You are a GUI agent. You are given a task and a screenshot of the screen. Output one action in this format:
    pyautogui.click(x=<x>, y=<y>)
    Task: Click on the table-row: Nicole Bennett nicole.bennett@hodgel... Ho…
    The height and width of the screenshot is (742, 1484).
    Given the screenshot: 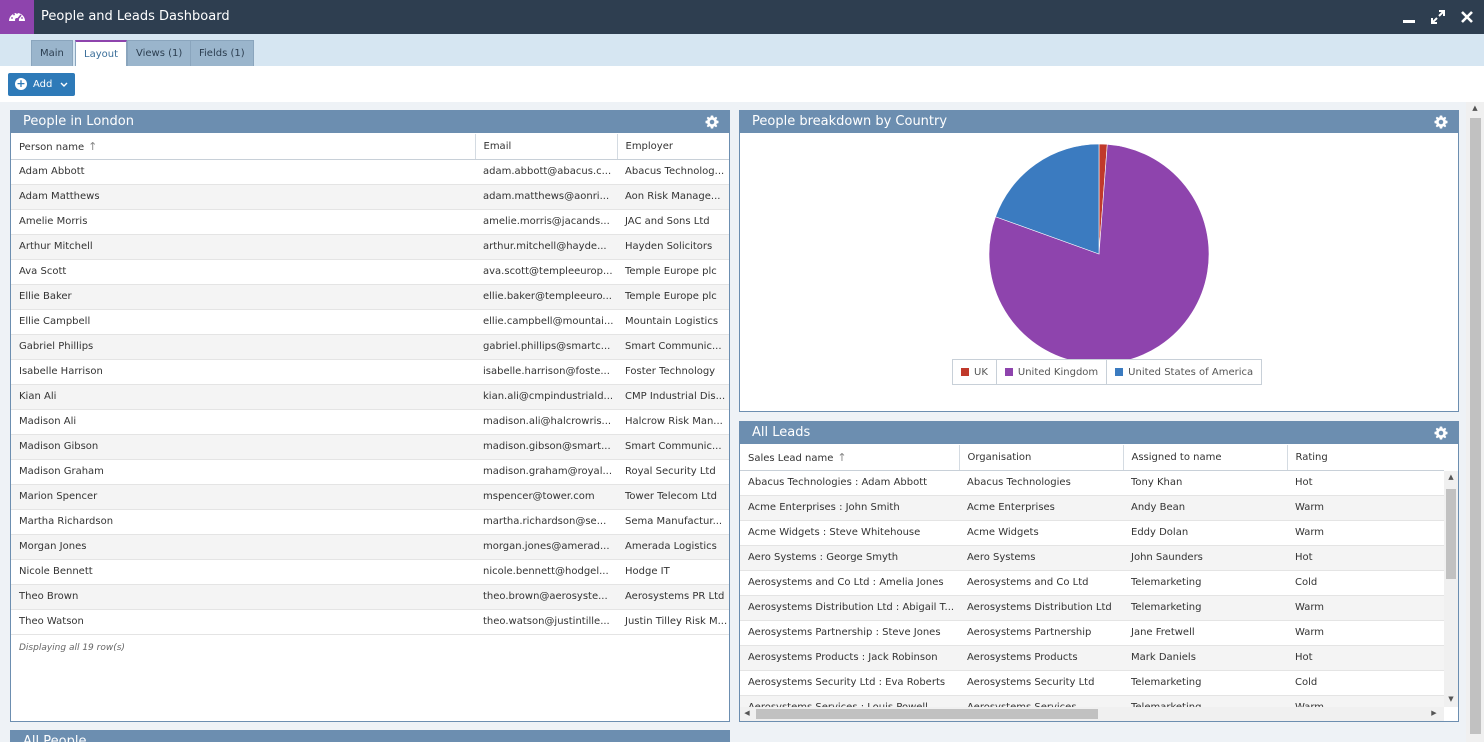 What is the action you would take?
    pyautogui.click(x=370, y=572)
    